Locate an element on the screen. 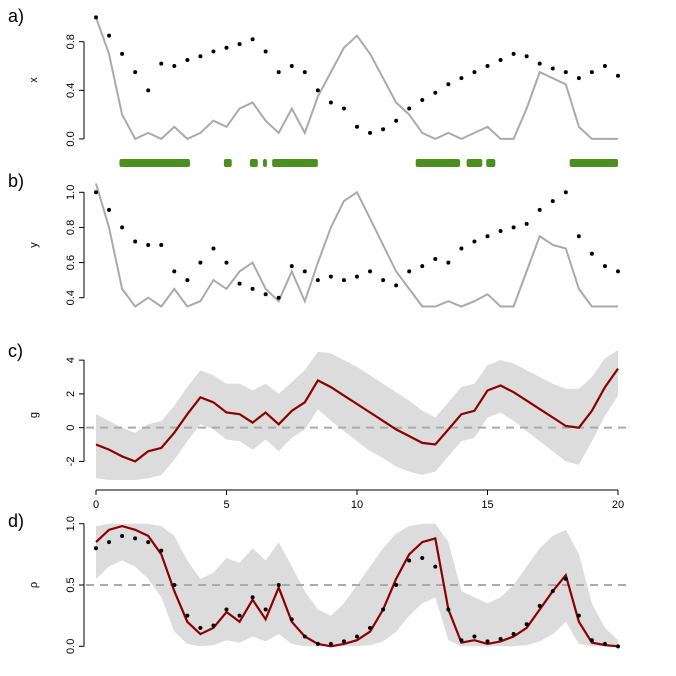 This screenshot has height=676, width=676. y-tick-label: 1.0 is located at coordinates (71, 192).